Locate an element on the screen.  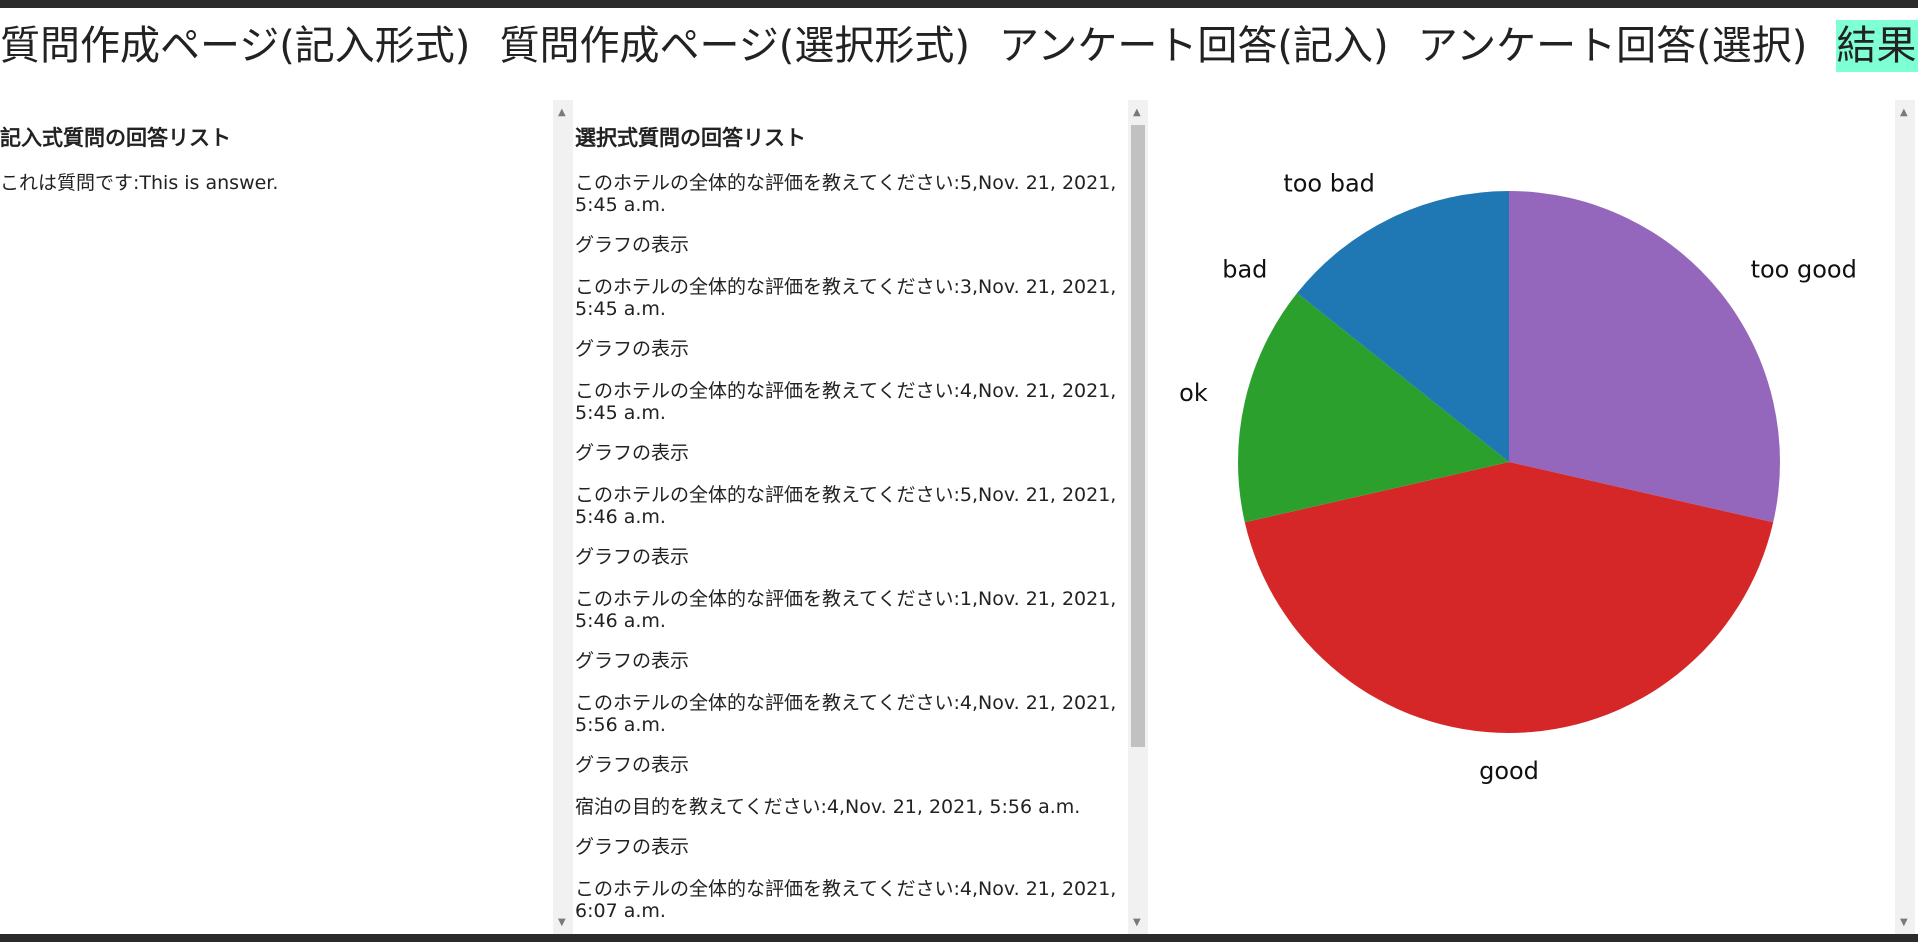
nav-answer-text: アンケート回答(記入) is located at coordinates (1194, 46).